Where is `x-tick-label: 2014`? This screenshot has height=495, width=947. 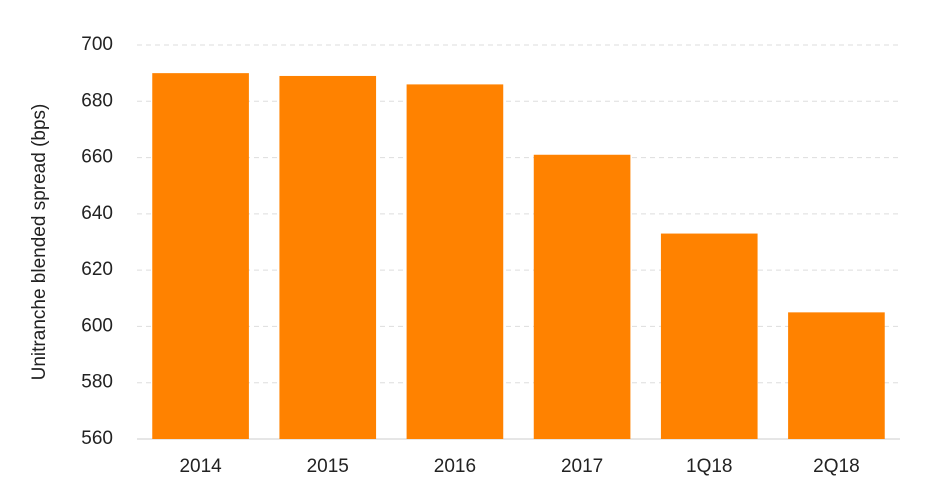 x-tick-label: 2014 is located at coordinates (200, 466).